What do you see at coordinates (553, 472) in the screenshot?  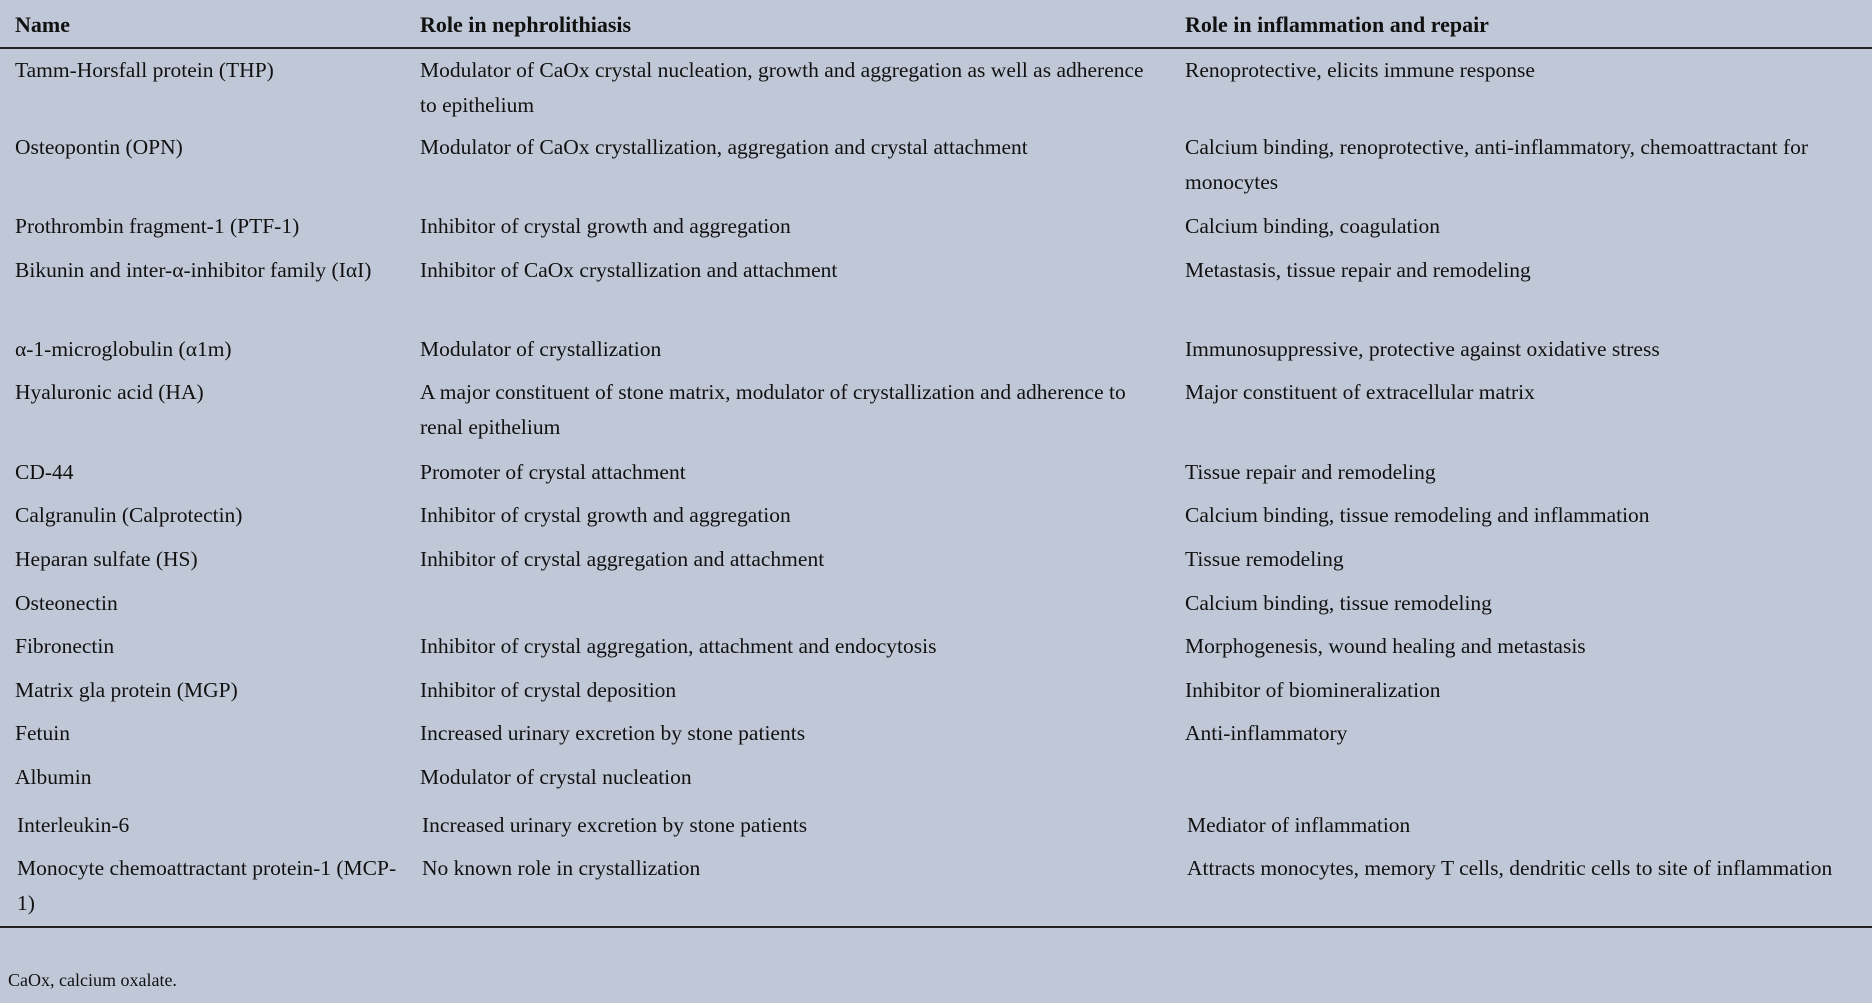 I see `cell-role-nephrolithiasis: Promoter of crystal attachment` at bounding box center [553, 472].